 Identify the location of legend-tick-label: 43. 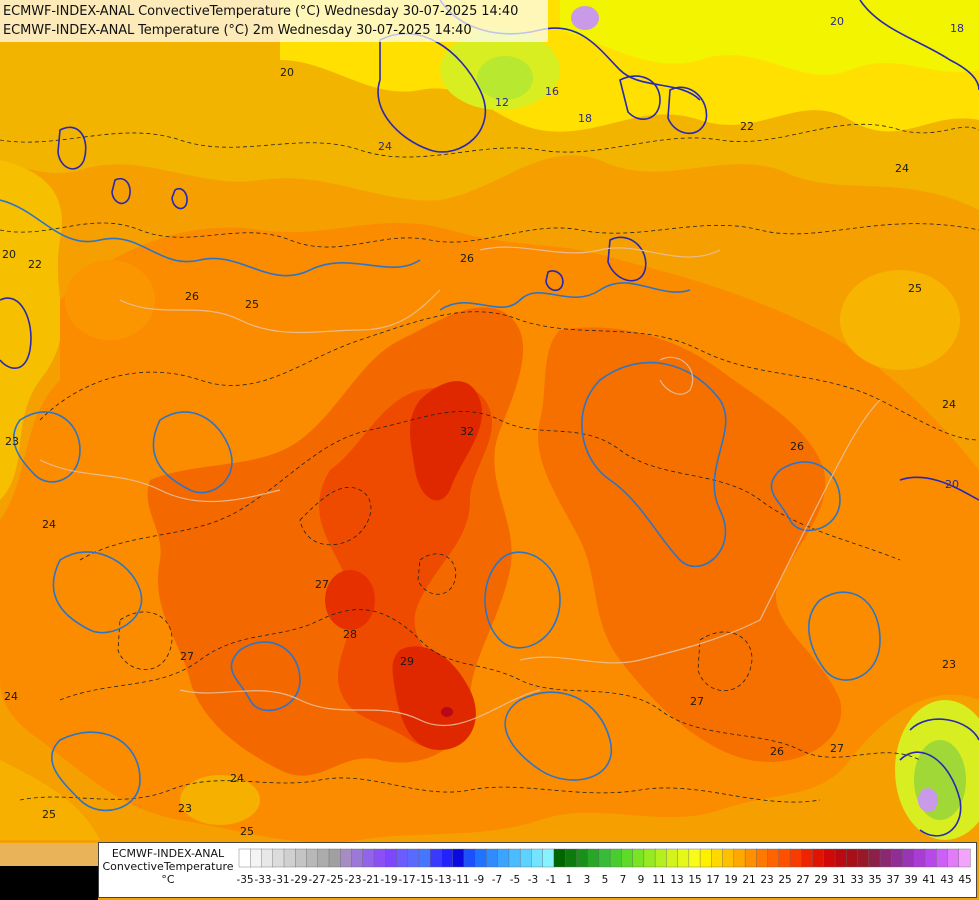
(946, 880).